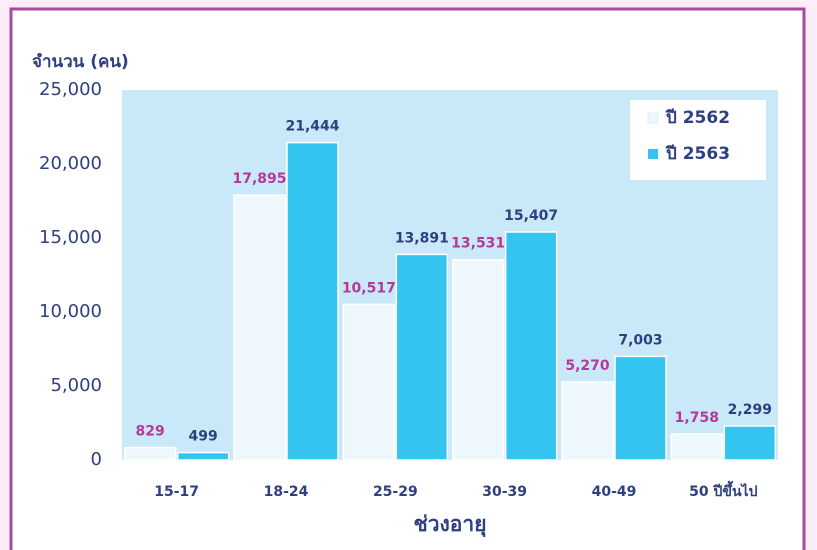 The height and width of the screenshot is (550, 817). Describe the element at coordinates (369, 288) in the screenshot. I see `value-label: 10,517` at that location.